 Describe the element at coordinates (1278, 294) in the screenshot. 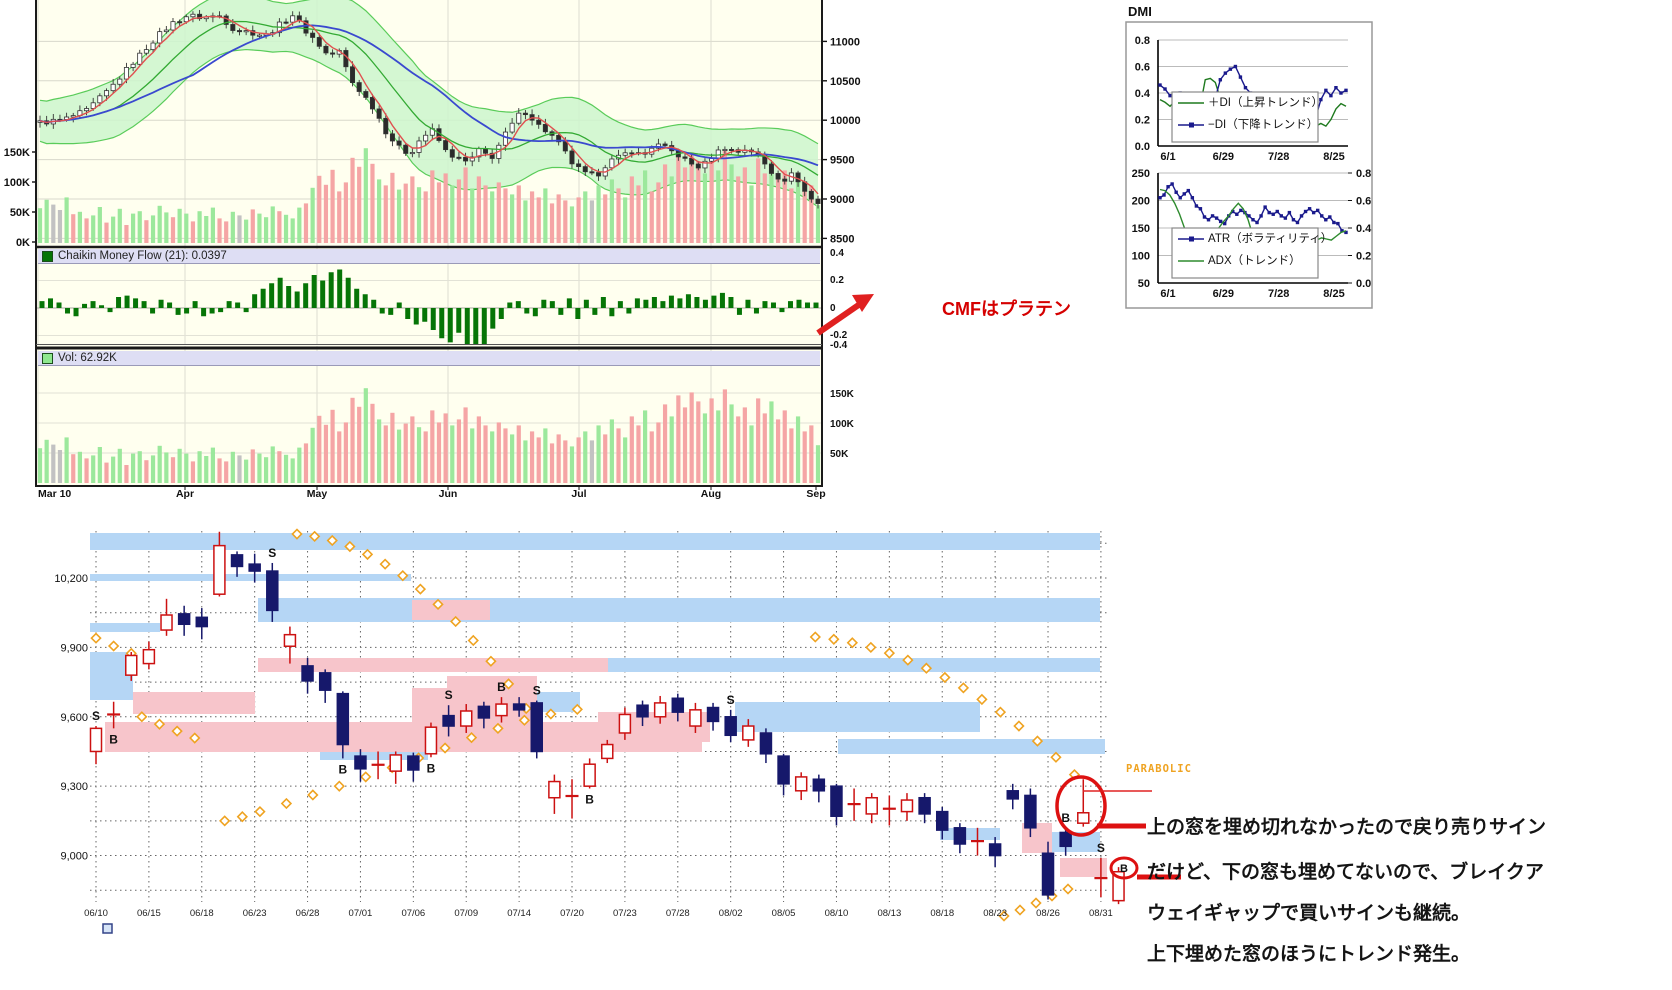

I see `dmi-x-label: 7/28` at that location.